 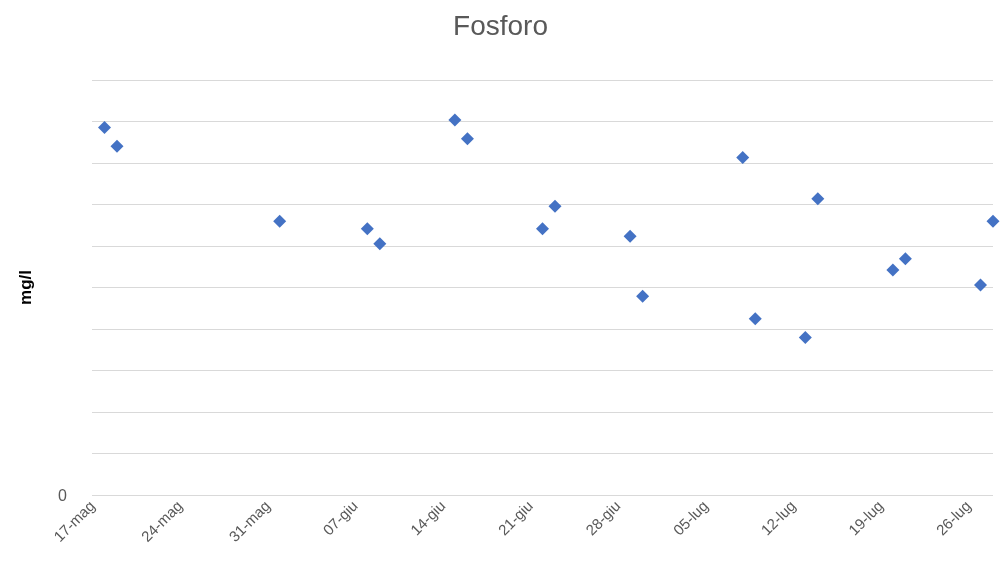 I want to click on text: 0, so click(x=62, y=495).